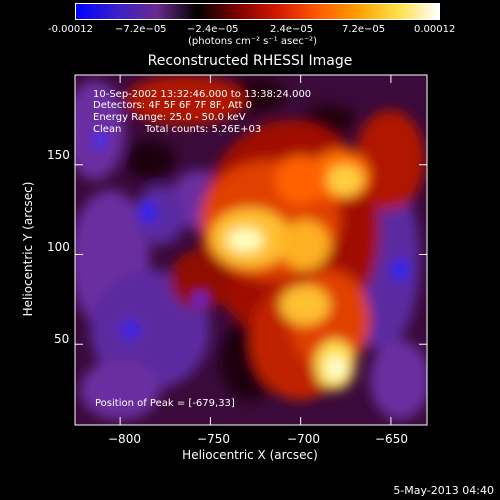 The height and width of the screenshot is (500, 500). What do you see at coordinates (435, 29) in the screenshot?
I see `colorbar-tick-label-5: 0.00012` at bounding box center [435, 29].